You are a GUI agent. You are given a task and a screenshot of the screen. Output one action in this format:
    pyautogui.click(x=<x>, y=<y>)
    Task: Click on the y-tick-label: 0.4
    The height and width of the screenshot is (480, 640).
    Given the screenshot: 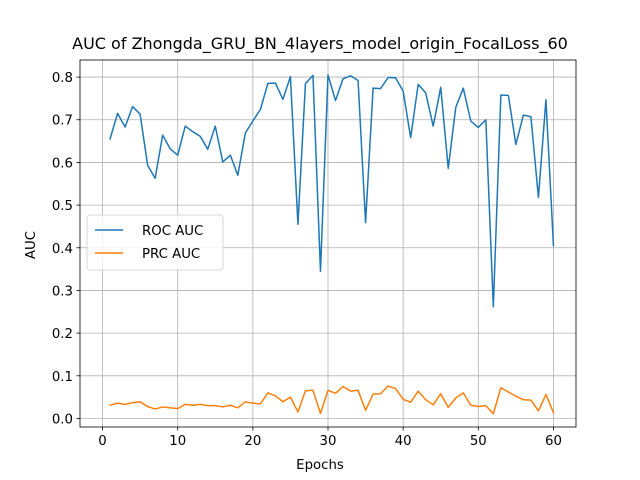 What is the action you would take?
    pyautogui.click(x=62, y=249)
    